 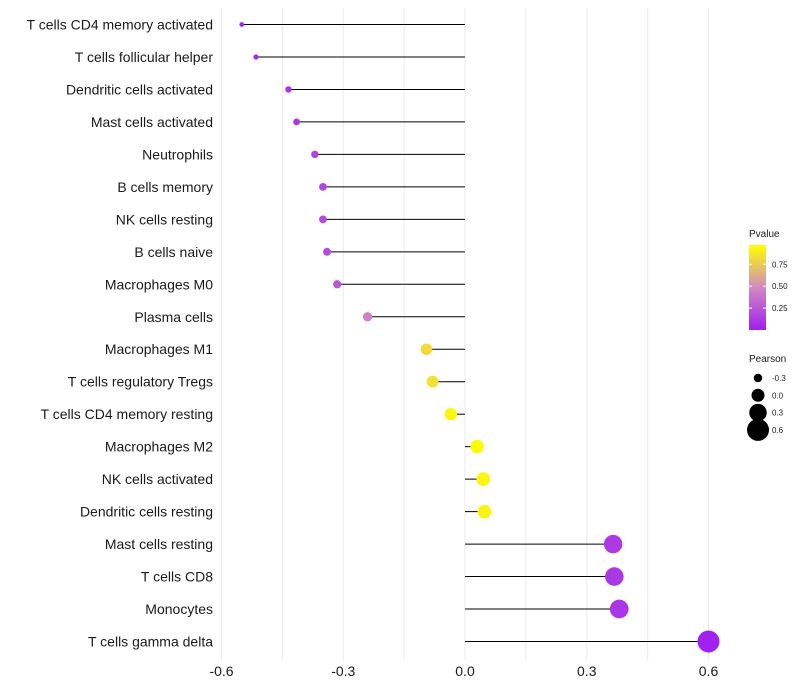 What do you see at coordinates (767, 359) in the screenshot?
I see `pearson-legend-title: Pearson` at bounding box center [767, 359].